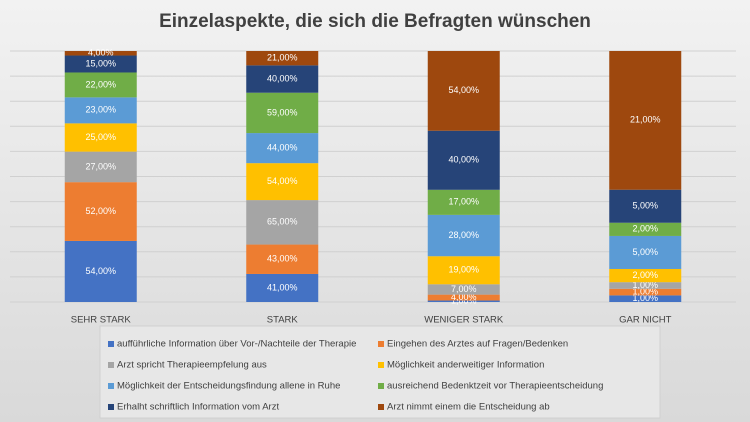 The width and height of the screenshot is (750, 422). I want to click on data-label: 52,00%, so click(100, 211).